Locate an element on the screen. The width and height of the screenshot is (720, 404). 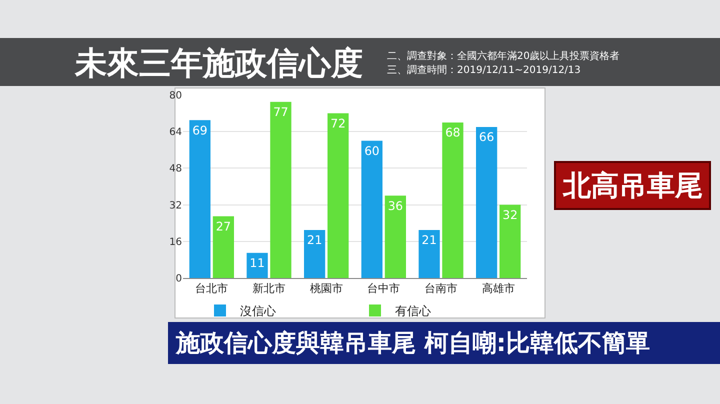
x-tick-label: 新北市 is located at coordinates (269, 289).